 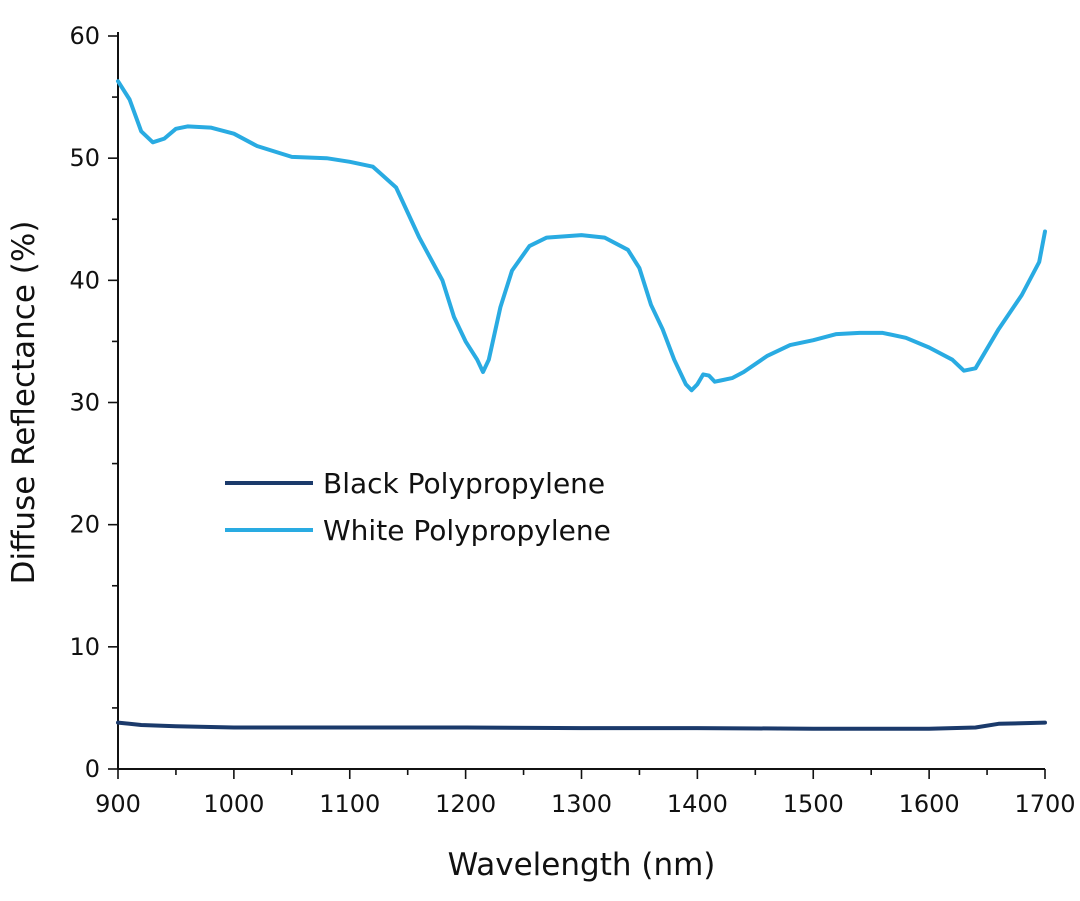 I want to click on x-tick-label: 1200, so click(x=465, y=804).